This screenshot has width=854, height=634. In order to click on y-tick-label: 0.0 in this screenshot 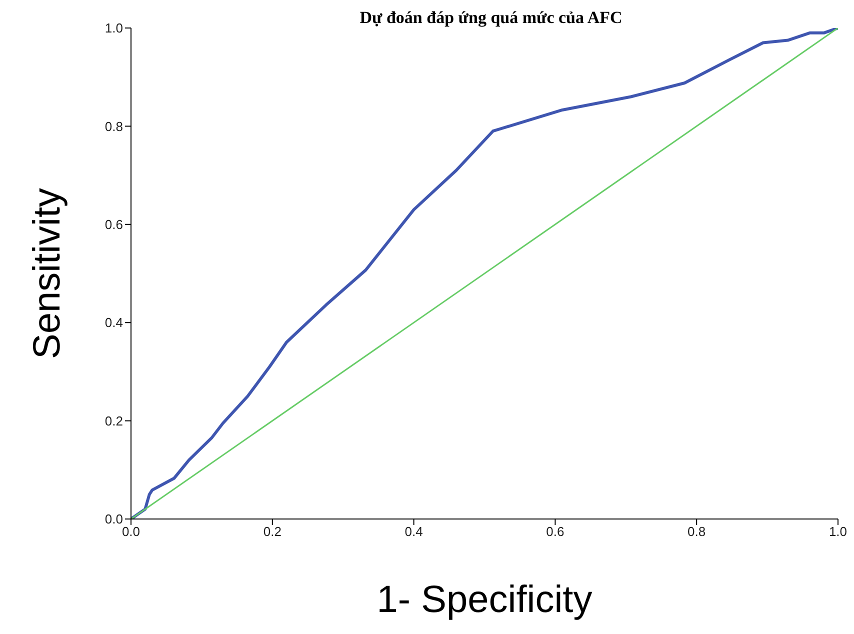, I will do `click(113, 519)`.